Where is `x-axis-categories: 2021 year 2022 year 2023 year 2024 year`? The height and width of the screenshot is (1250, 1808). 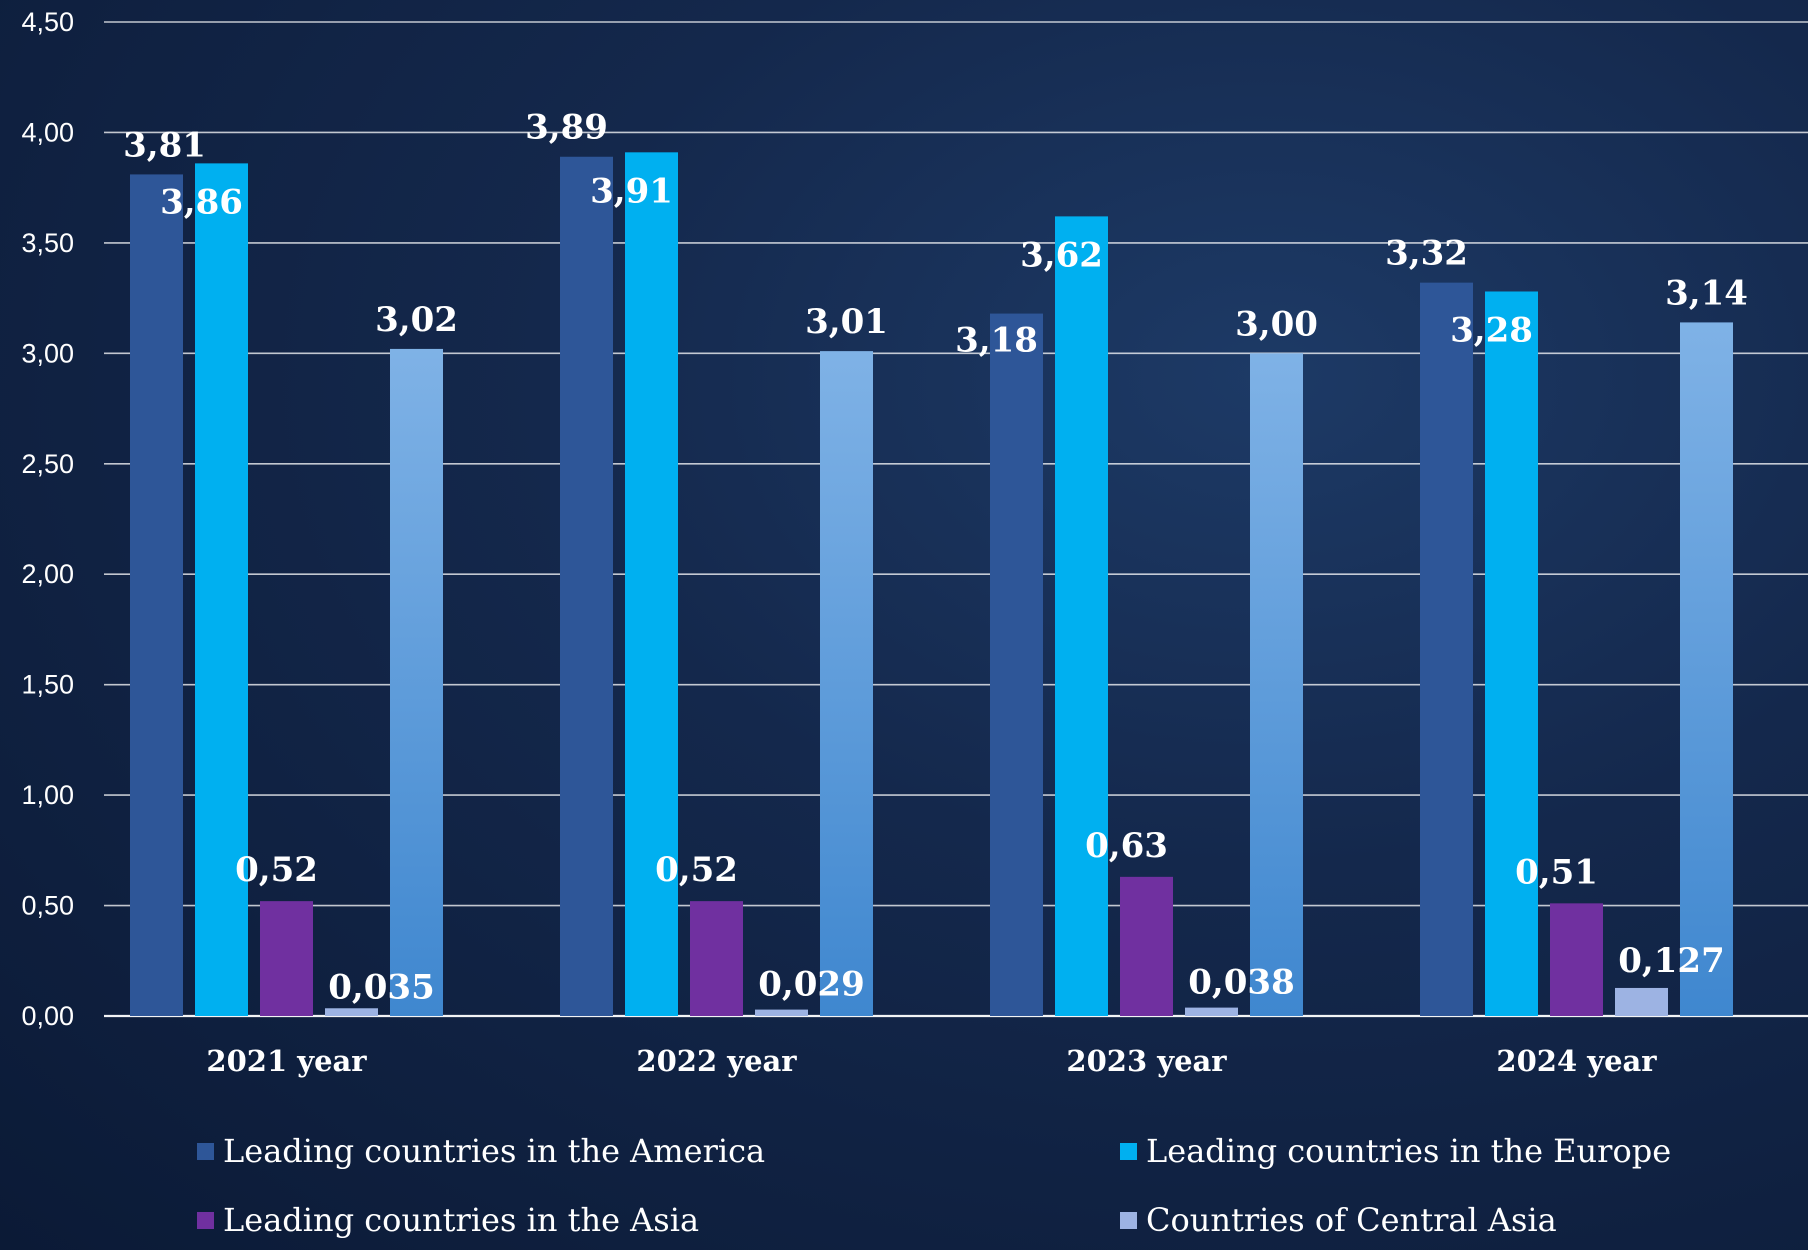
x-axis-categories: 2021 year 2022 year 2023 year 2024 year is located at coordinates (931, 1061).